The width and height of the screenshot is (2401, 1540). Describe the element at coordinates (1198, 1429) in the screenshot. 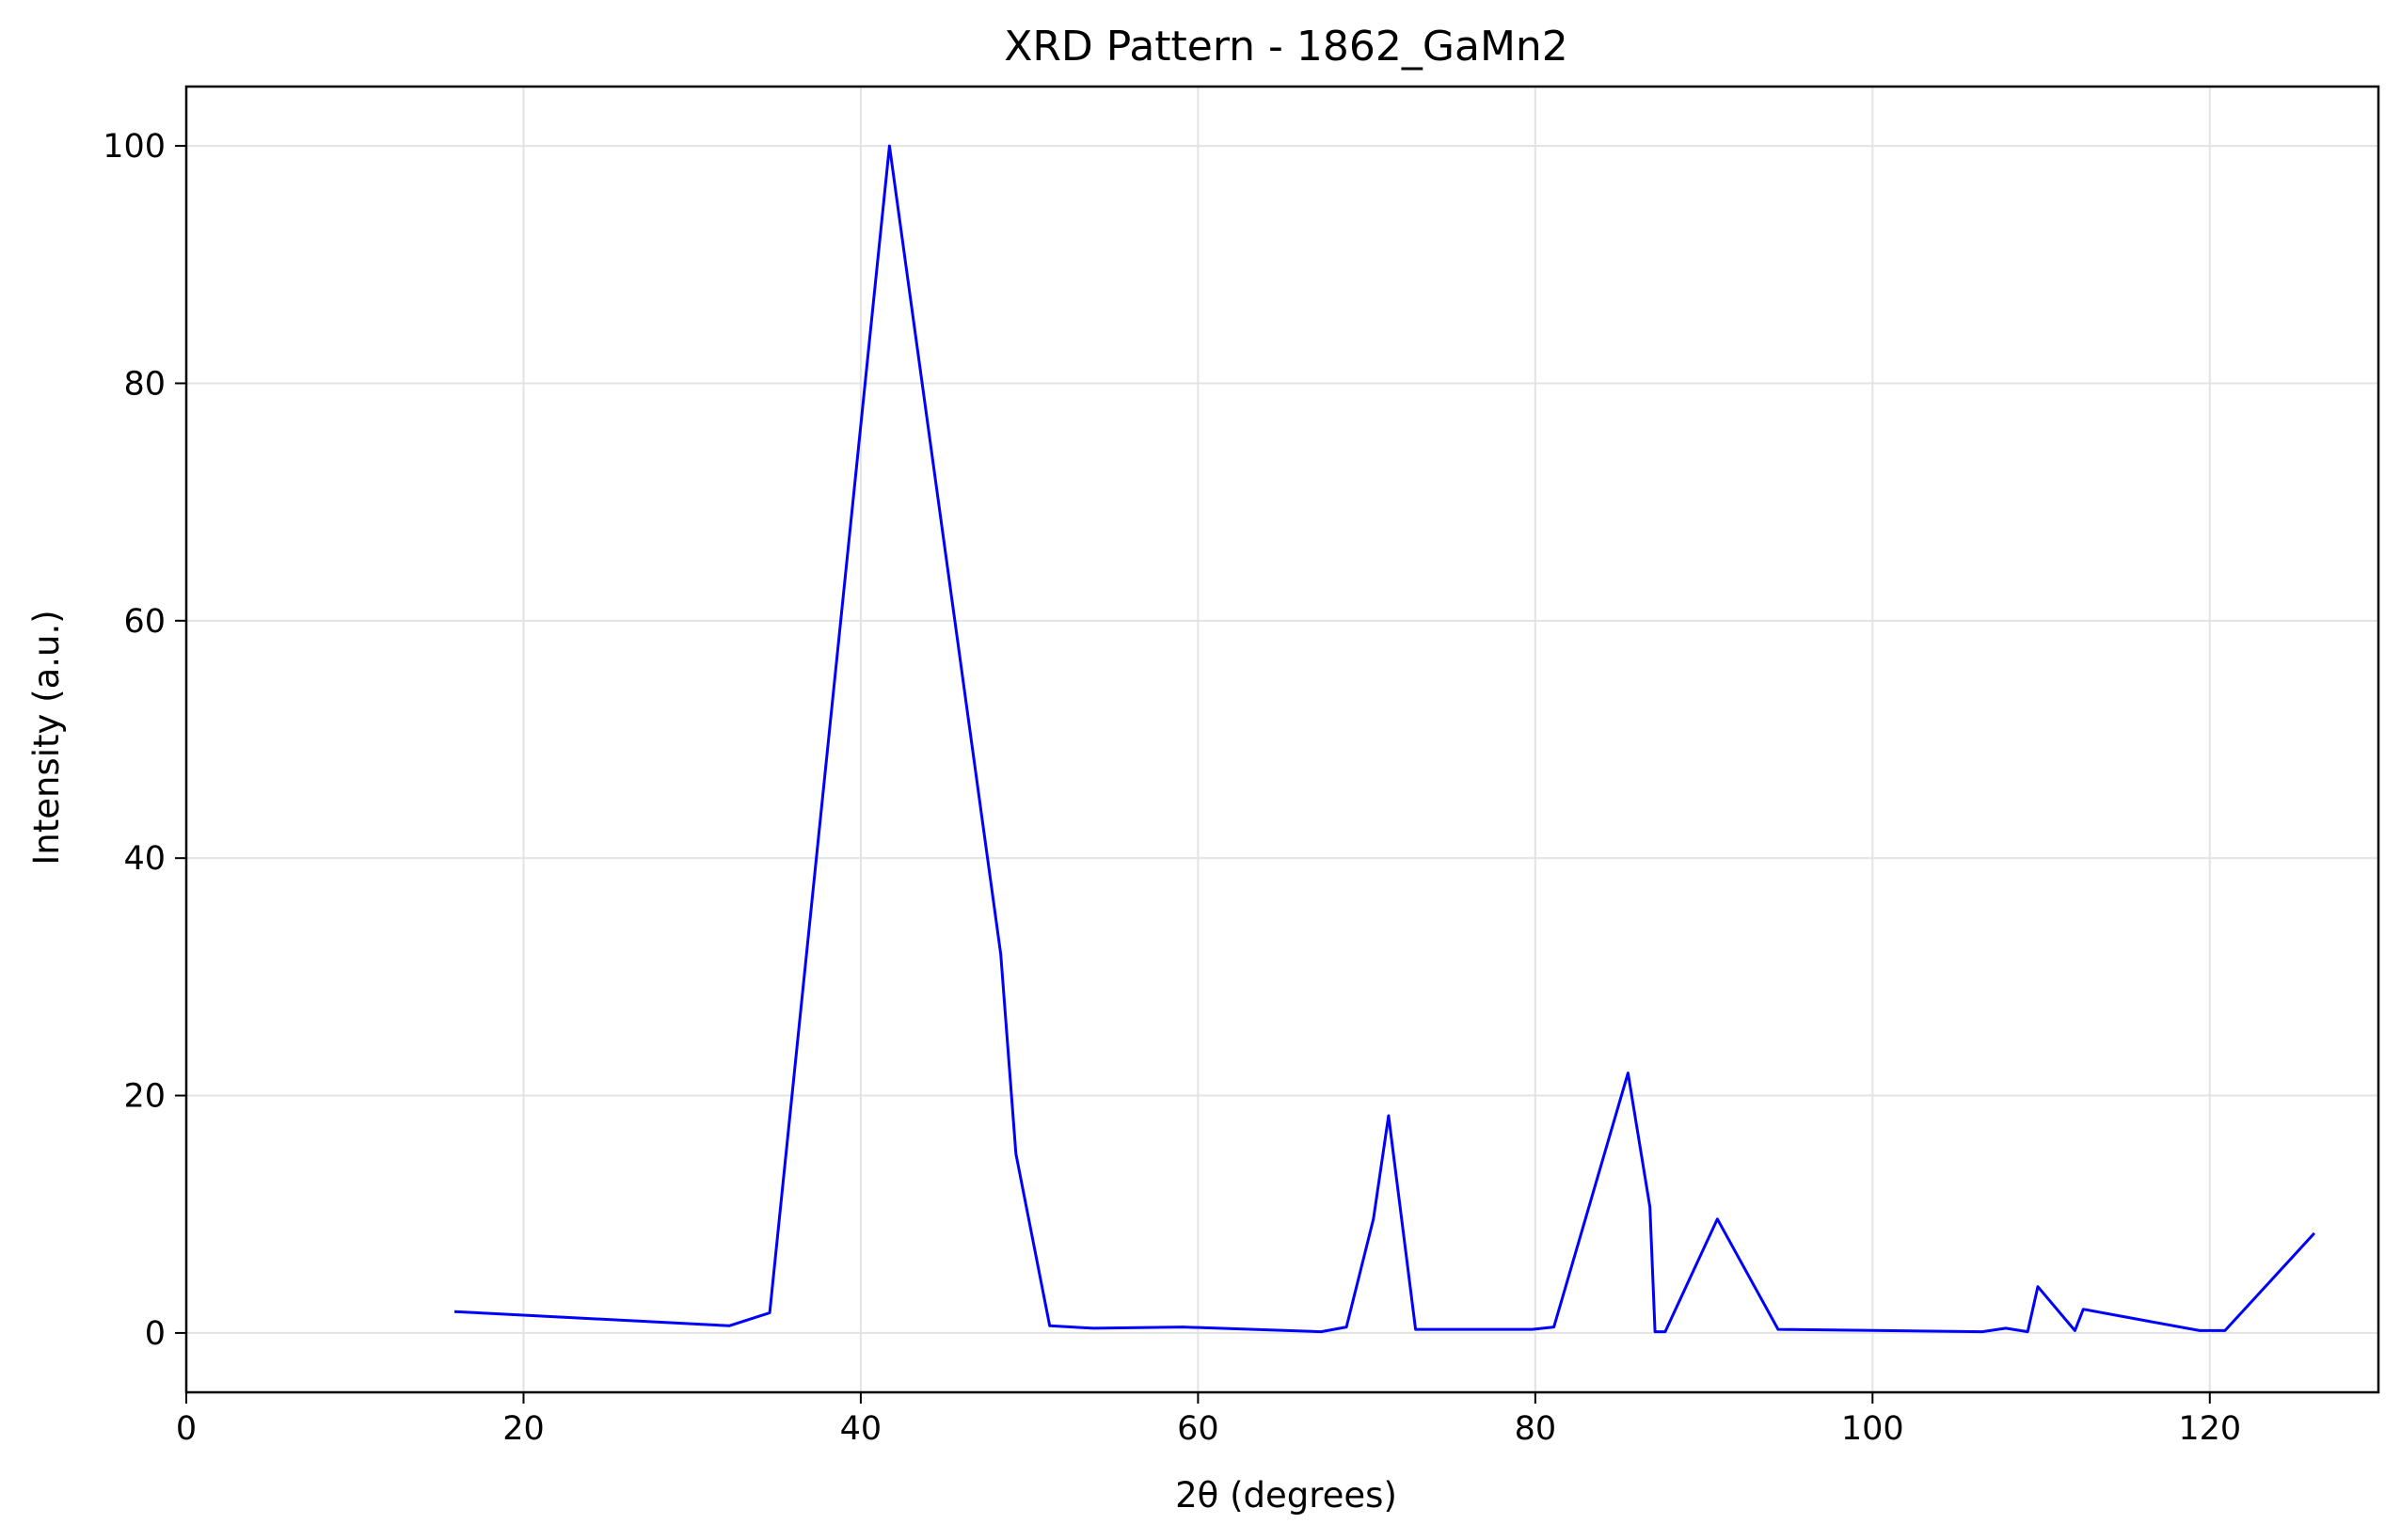

I see `x-tick-label: 60` at that location.